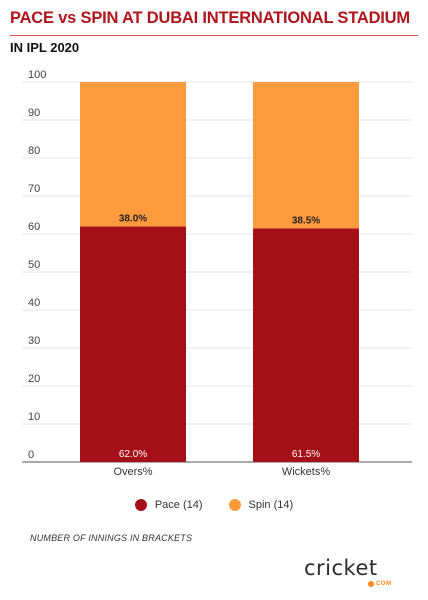 This screenshot has height=600, width=428. I want to click on y-tick-label: 0, so click(31, 455).